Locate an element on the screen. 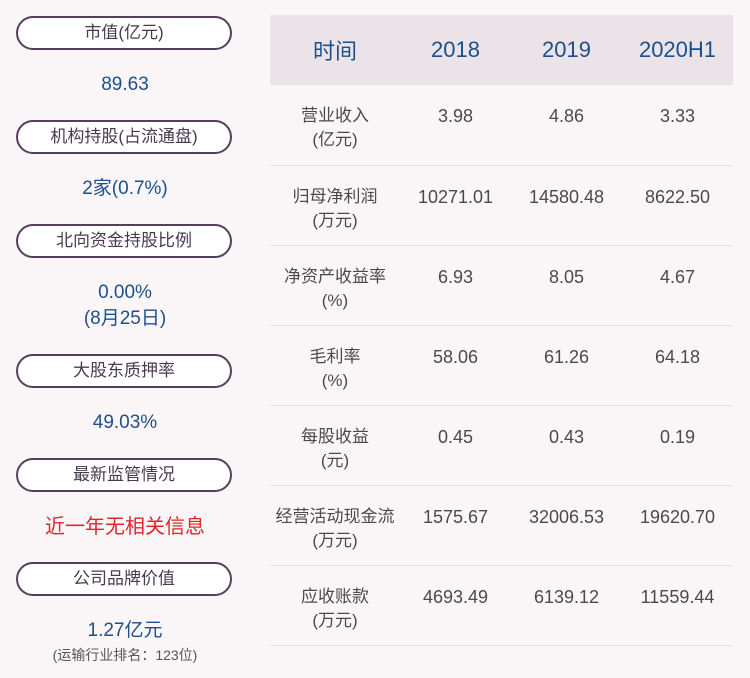 This screenshot has width=750, height=678. row-label: 应收账款 (万元) is located at coordinates (335, 605).